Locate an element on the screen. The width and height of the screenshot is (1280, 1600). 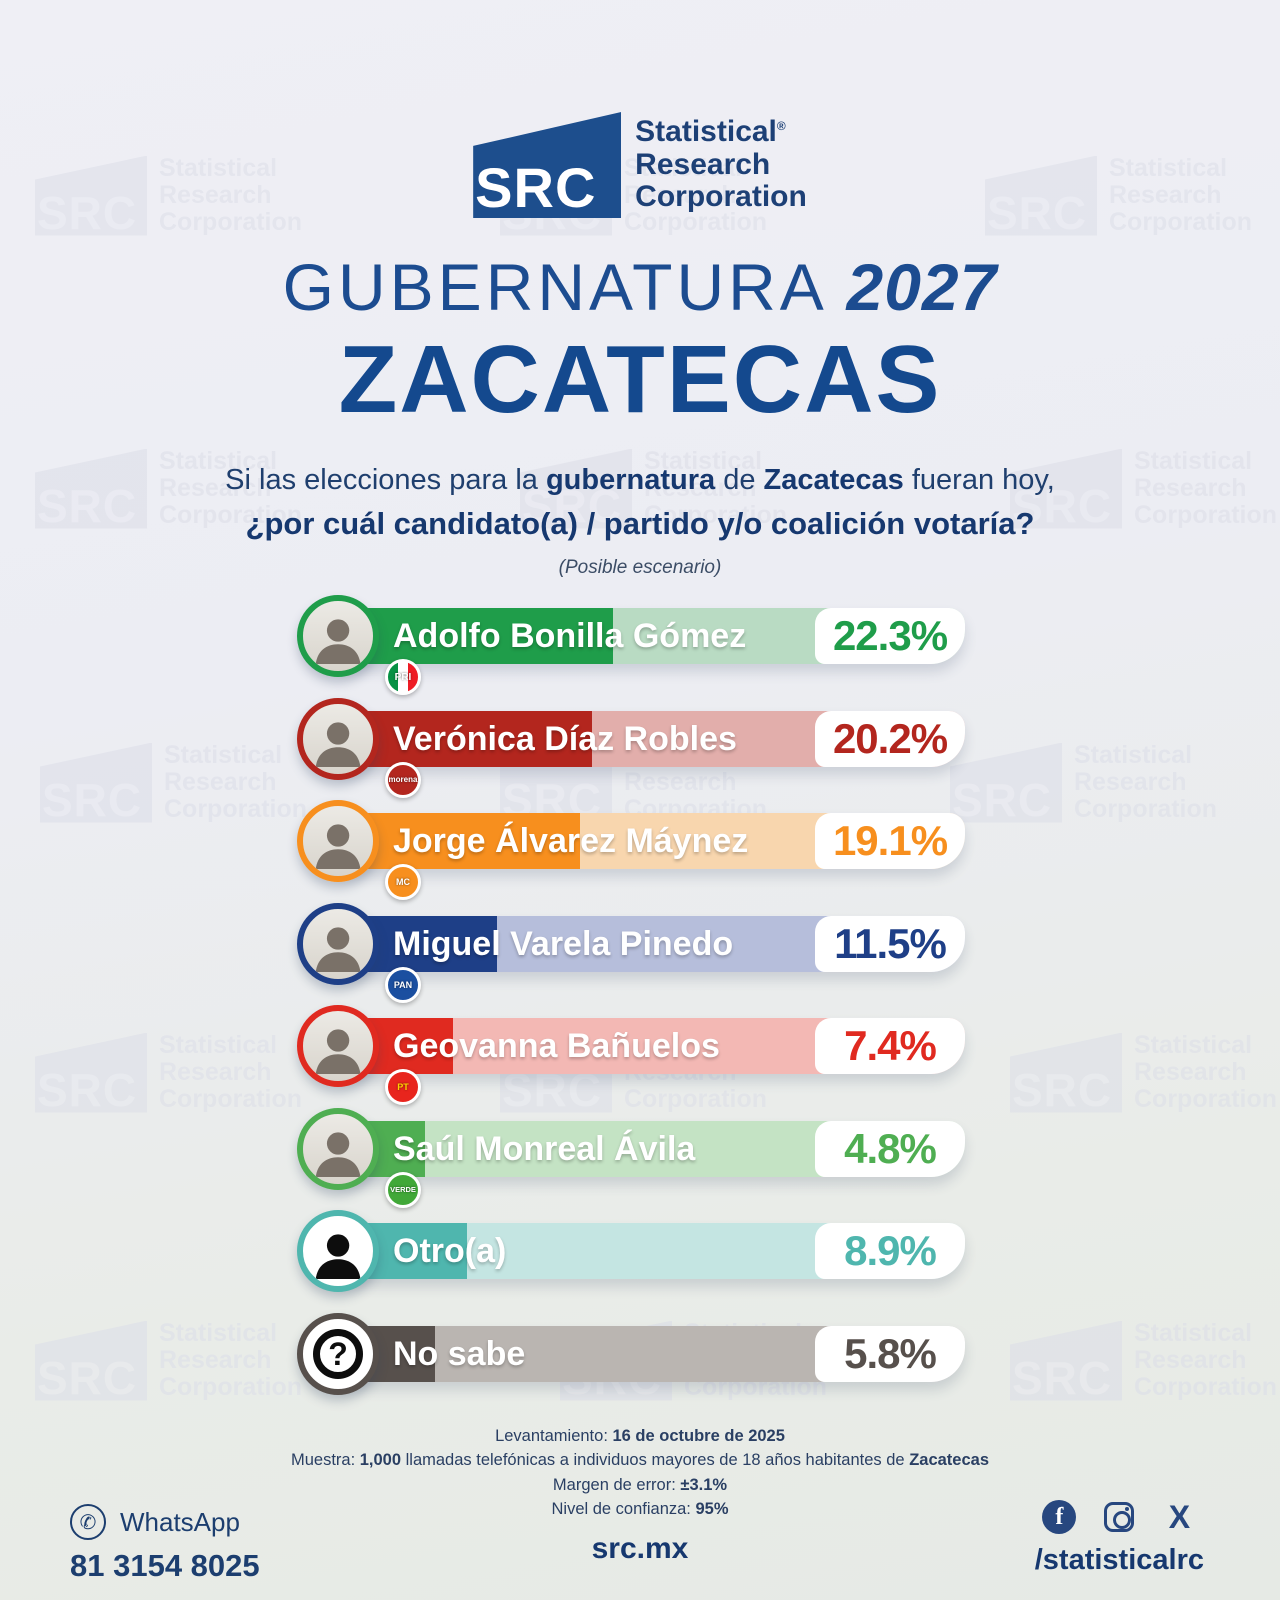
candidate-name: Adolfo Bonilla Gómez is located at coordinates (570, 636).